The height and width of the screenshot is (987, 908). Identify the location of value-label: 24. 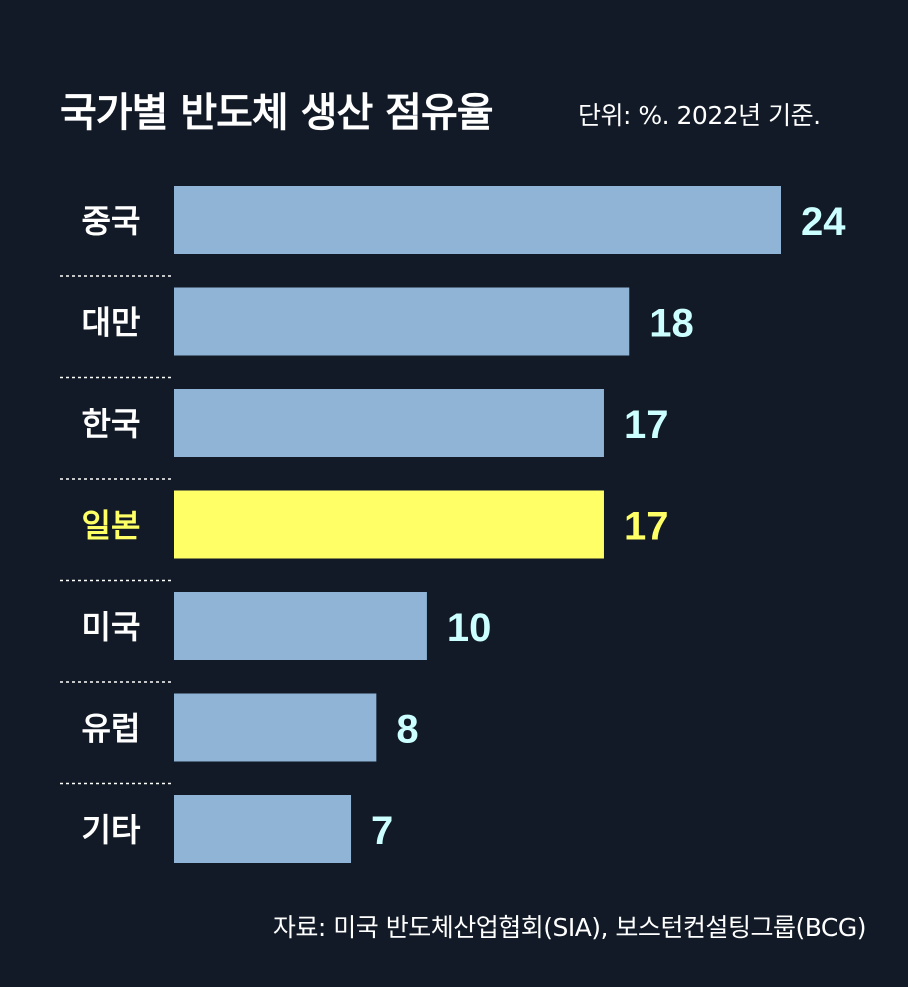
(823, 222).